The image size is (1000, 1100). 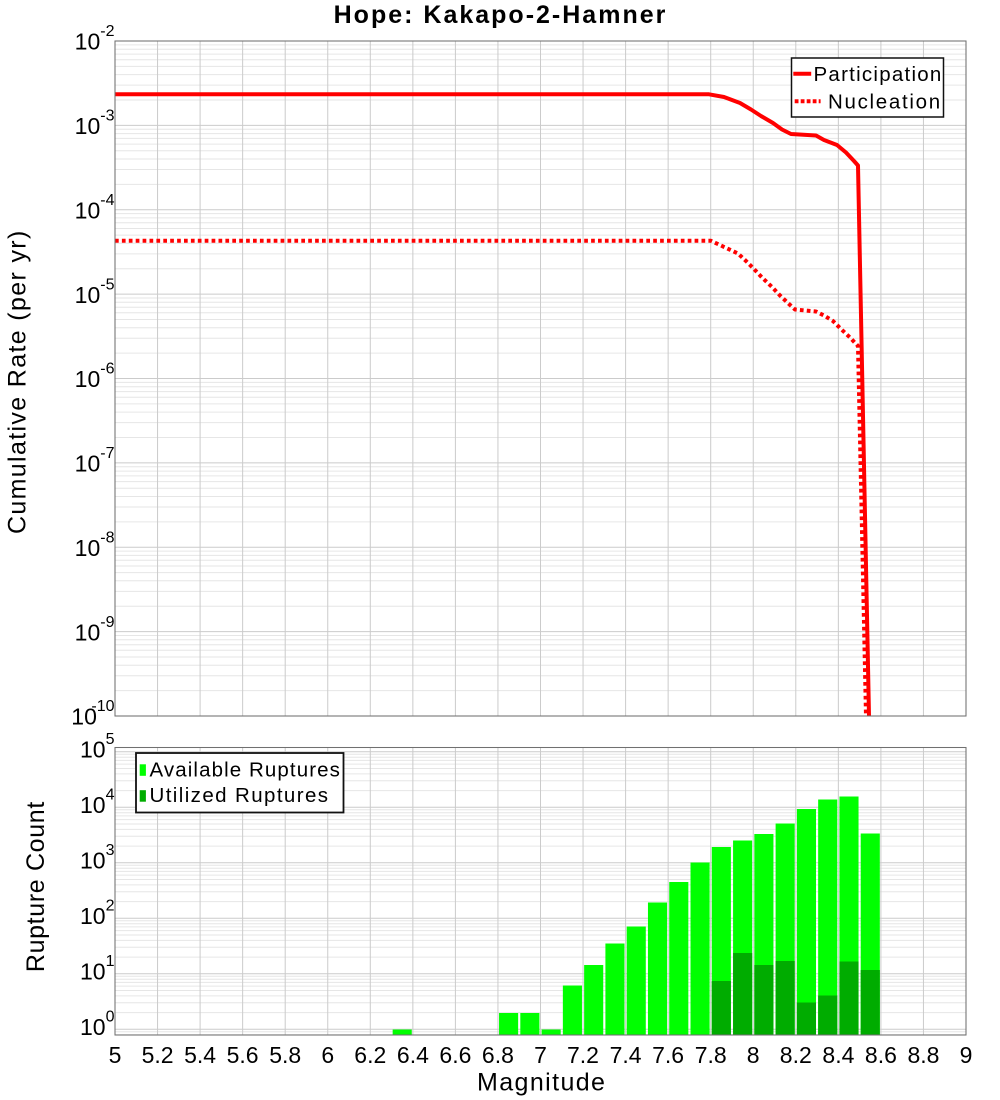 I want to click on svg-text: 6.4, so click(x=413, y=1055).